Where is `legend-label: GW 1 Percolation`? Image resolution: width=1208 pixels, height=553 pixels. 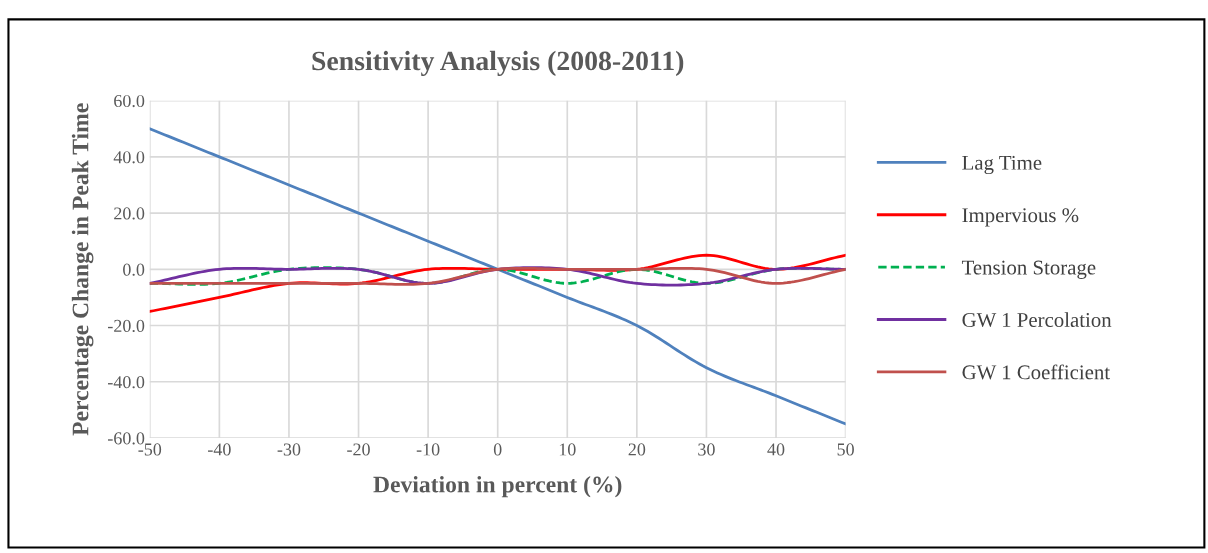 legend-label: GW 1 Percolation is located at coordinates (1037, 320).